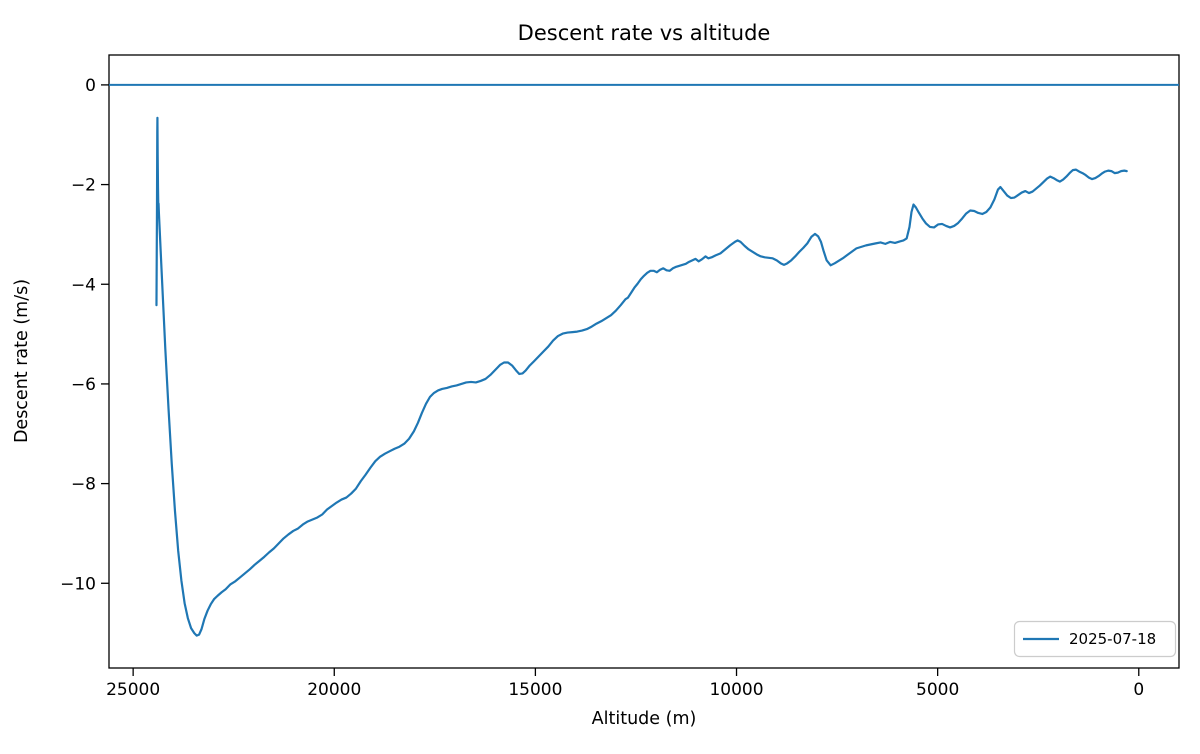  What do you see at coordinates (644, 719) in the screenshot?
I see `x-axis-label: Altitude (m)` at bounding box center [644, 719].